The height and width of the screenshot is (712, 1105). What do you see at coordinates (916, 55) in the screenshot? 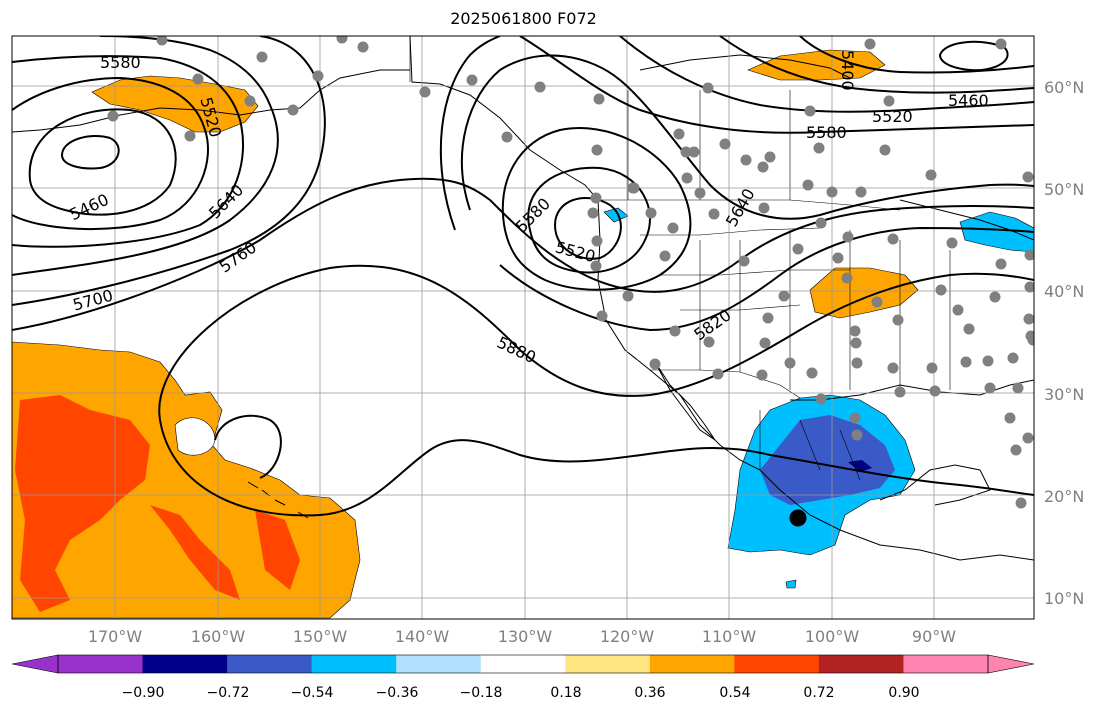
I see `contour-5400-north` at bounding box center [916, 55].